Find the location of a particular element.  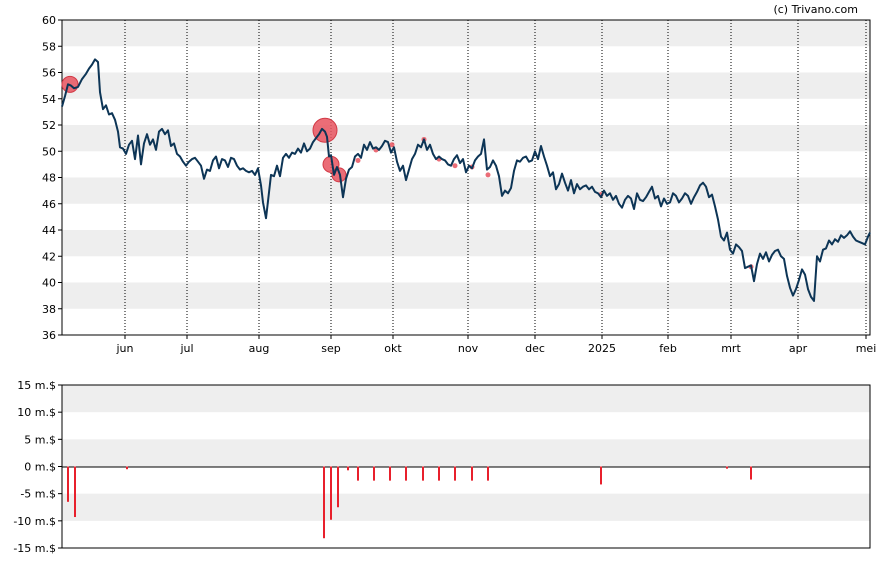

volume-y-tick-label: 0 m.$ is located at coordinates (40, 467).